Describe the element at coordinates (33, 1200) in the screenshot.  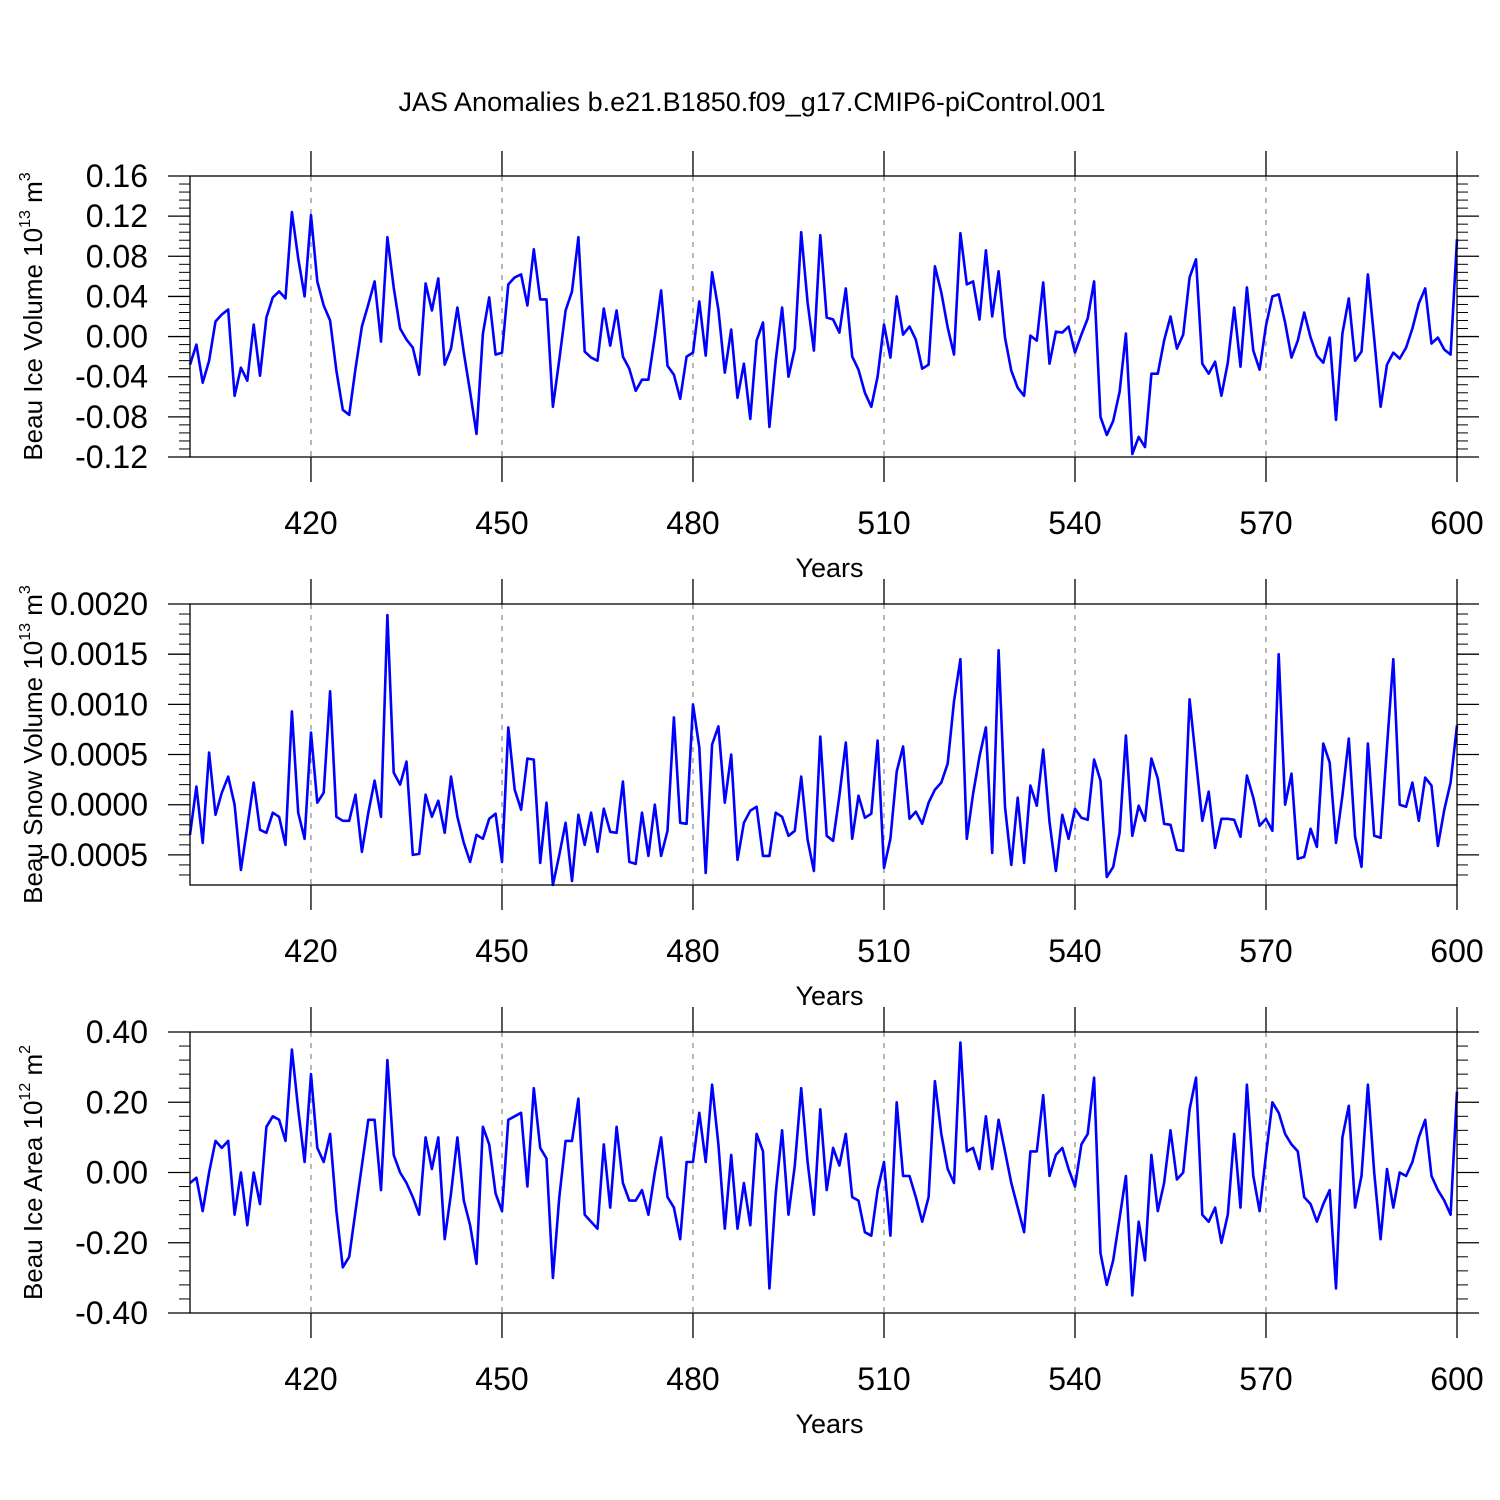
I see `y-axis-label-main: Beau Ice Area 10` at that location.